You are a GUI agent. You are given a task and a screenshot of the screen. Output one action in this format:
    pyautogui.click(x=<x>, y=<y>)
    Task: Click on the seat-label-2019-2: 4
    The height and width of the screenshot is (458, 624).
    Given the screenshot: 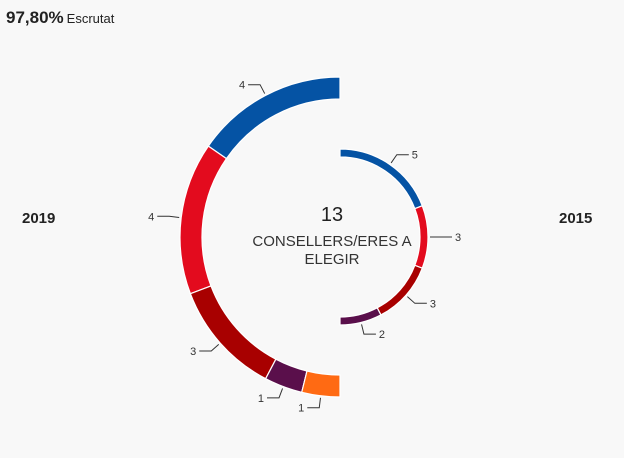 What is the action you would take?
    pyautogui.click(x=151, y=217)
    